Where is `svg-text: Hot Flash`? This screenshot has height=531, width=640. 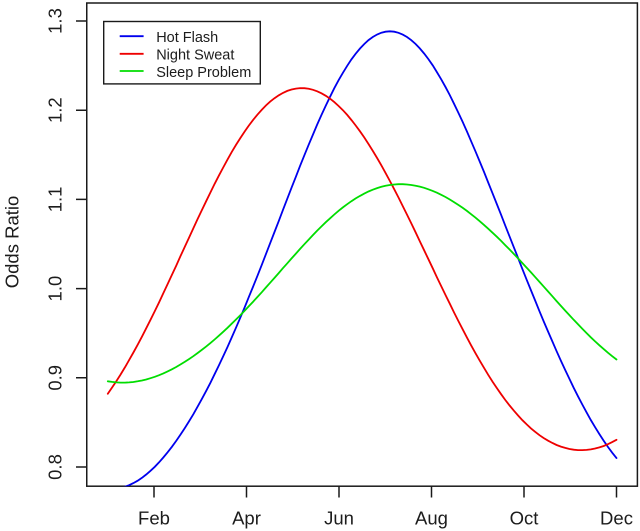
svg-text: Hot Flash is located at coordinates (187, 38).